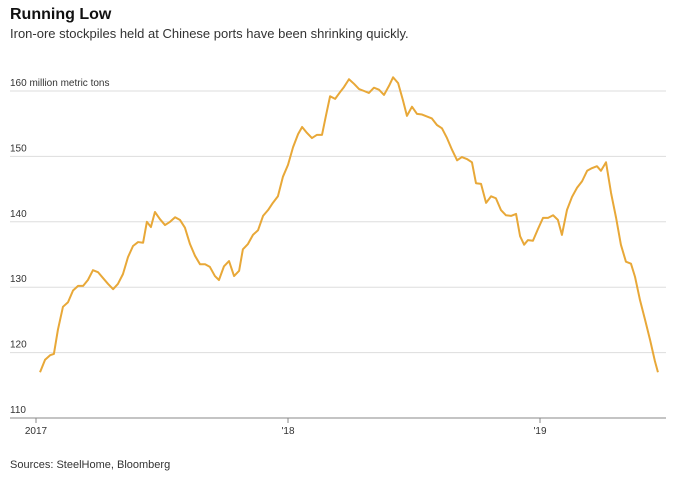 The image size is (680, 485). Describe the element at coordinates (18, 345) in the screenshot. I see `y-tick-label: 120` at that location.